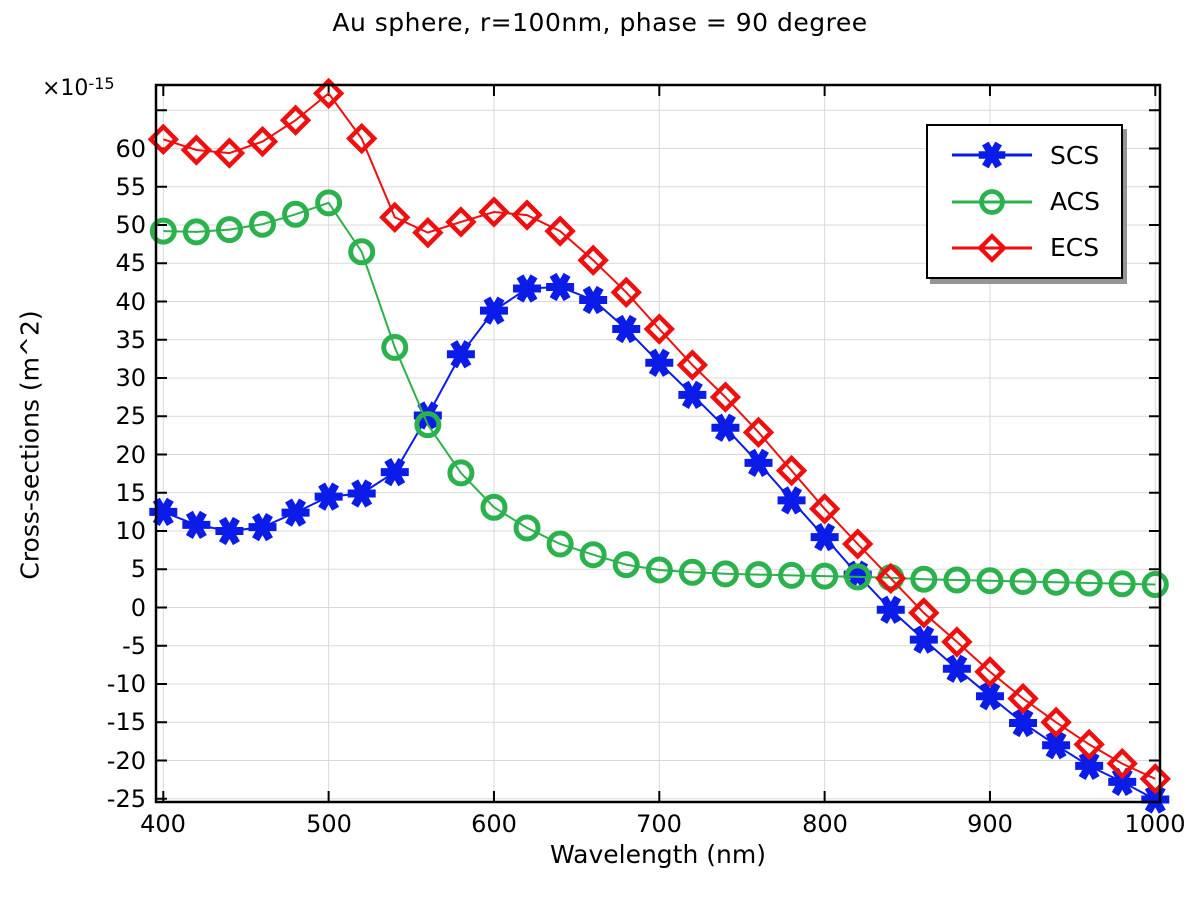 This screenshot has width=1200, height=900. Describe the element at coordinates (65, 88) in the screenshot. I see `y-axis-multiplier-base: ×10` at that location.